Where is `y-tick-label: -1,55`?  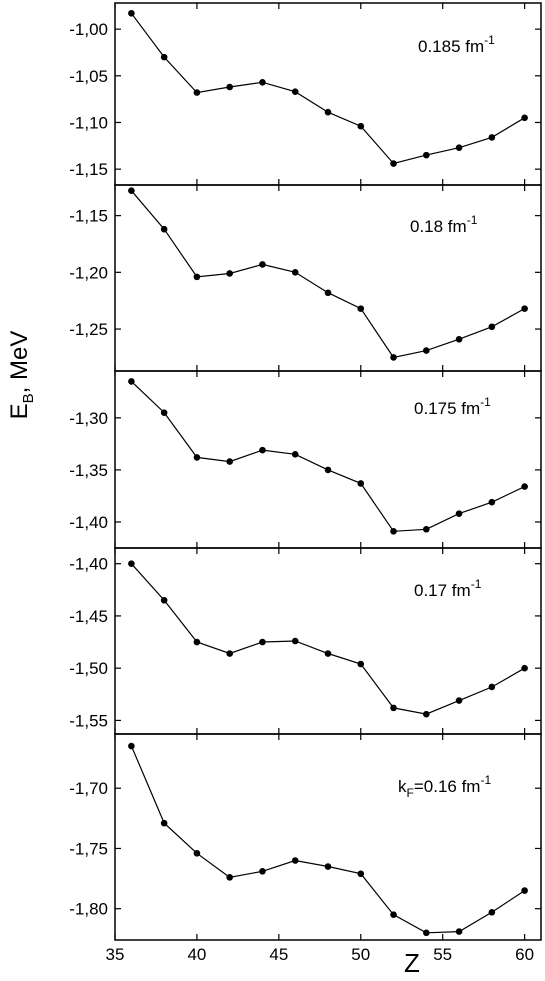 y-tick-label: -1,55 is located at coordinates (88, 720).